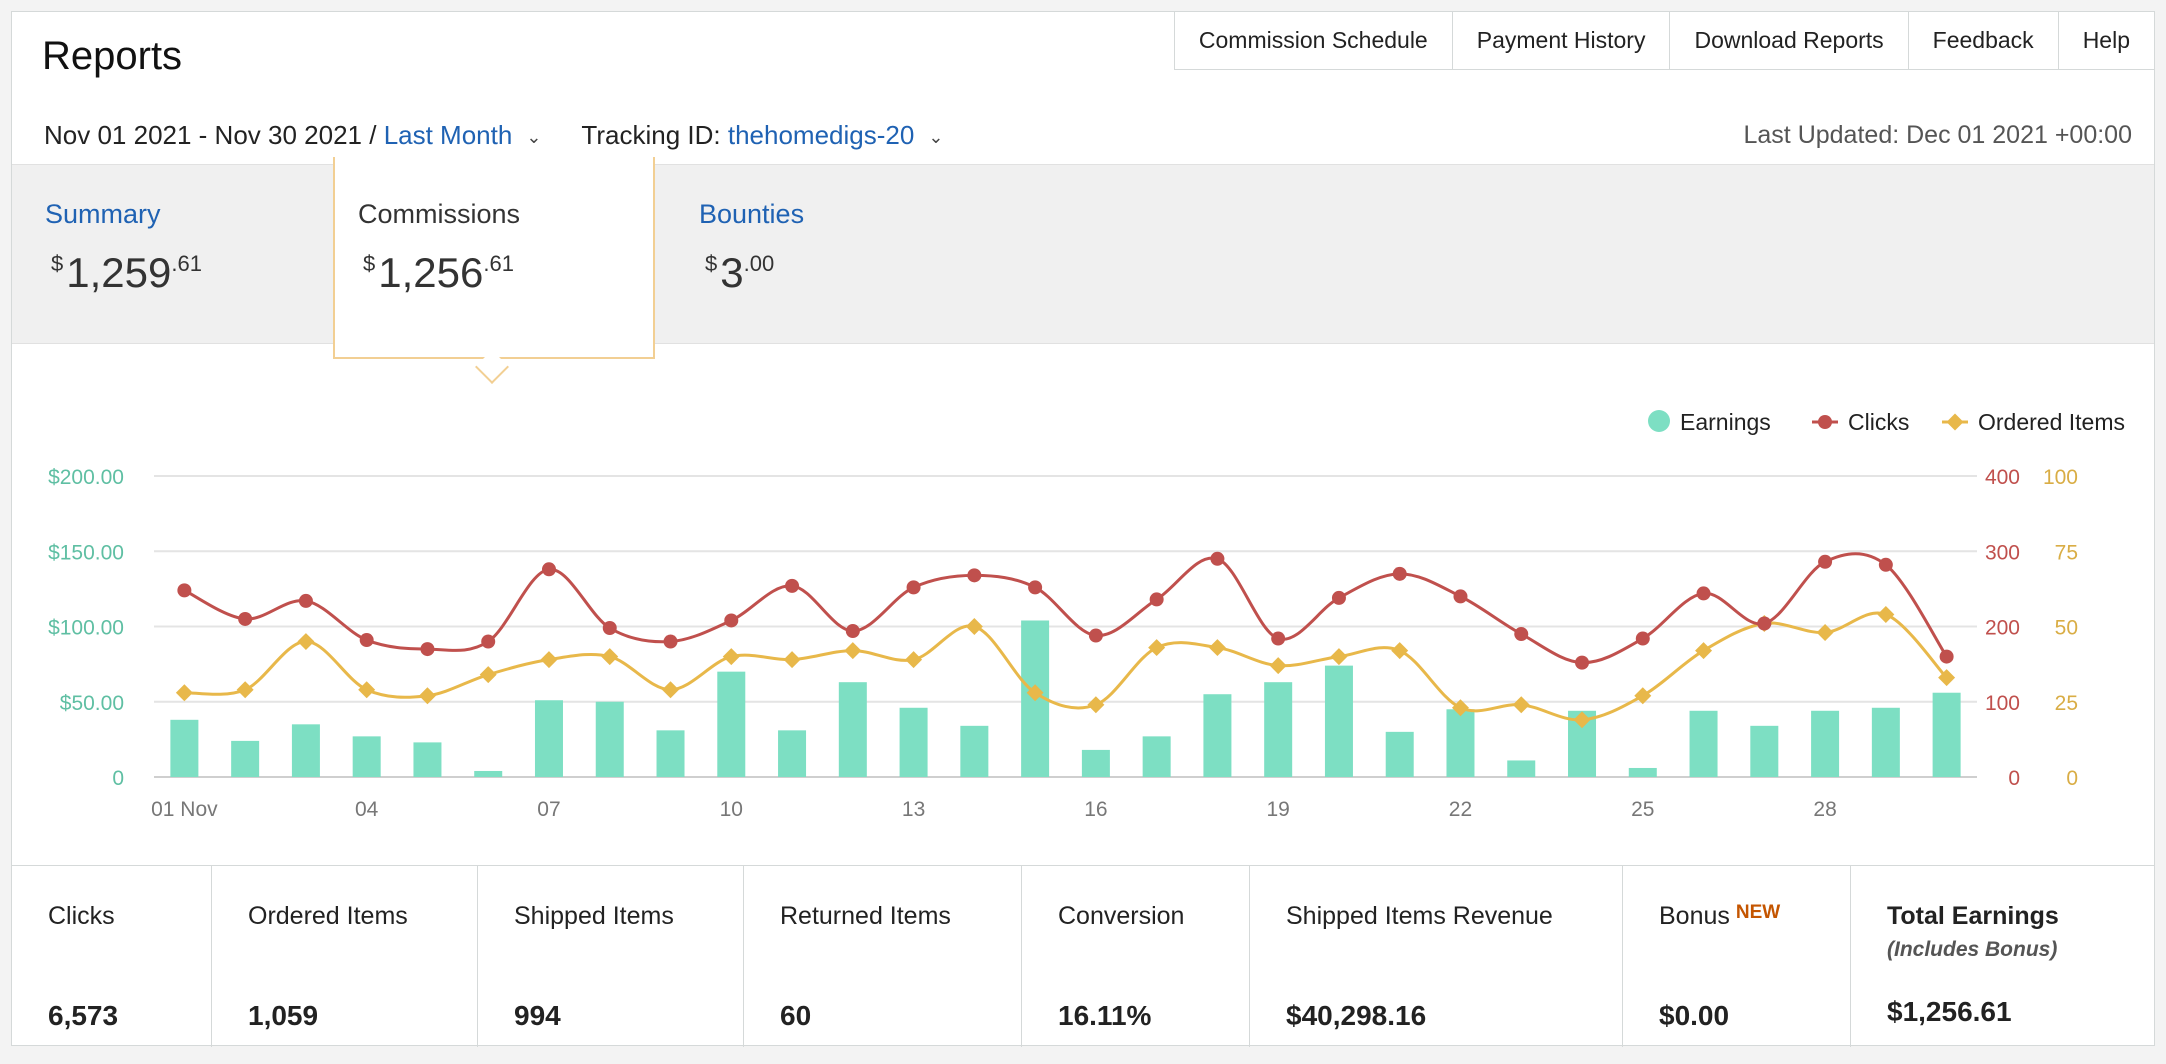 The width and height of the screenshot is (2166, 1064). What do you see at coordinates (448, 135) in the screenshot?
I see `period-dropdown: Last Month` at bounding box center [448, 135].